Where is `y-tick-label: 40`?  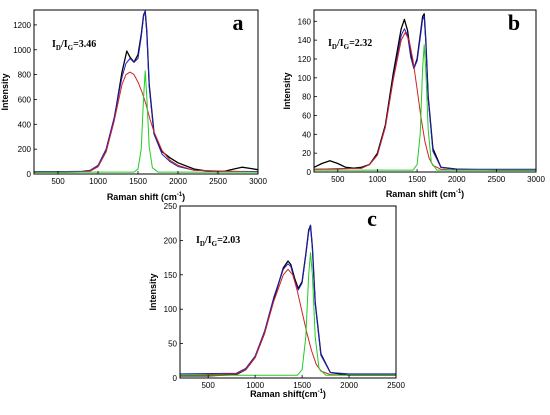
y-tick-label: 40 is located at coordinates (306, 134).